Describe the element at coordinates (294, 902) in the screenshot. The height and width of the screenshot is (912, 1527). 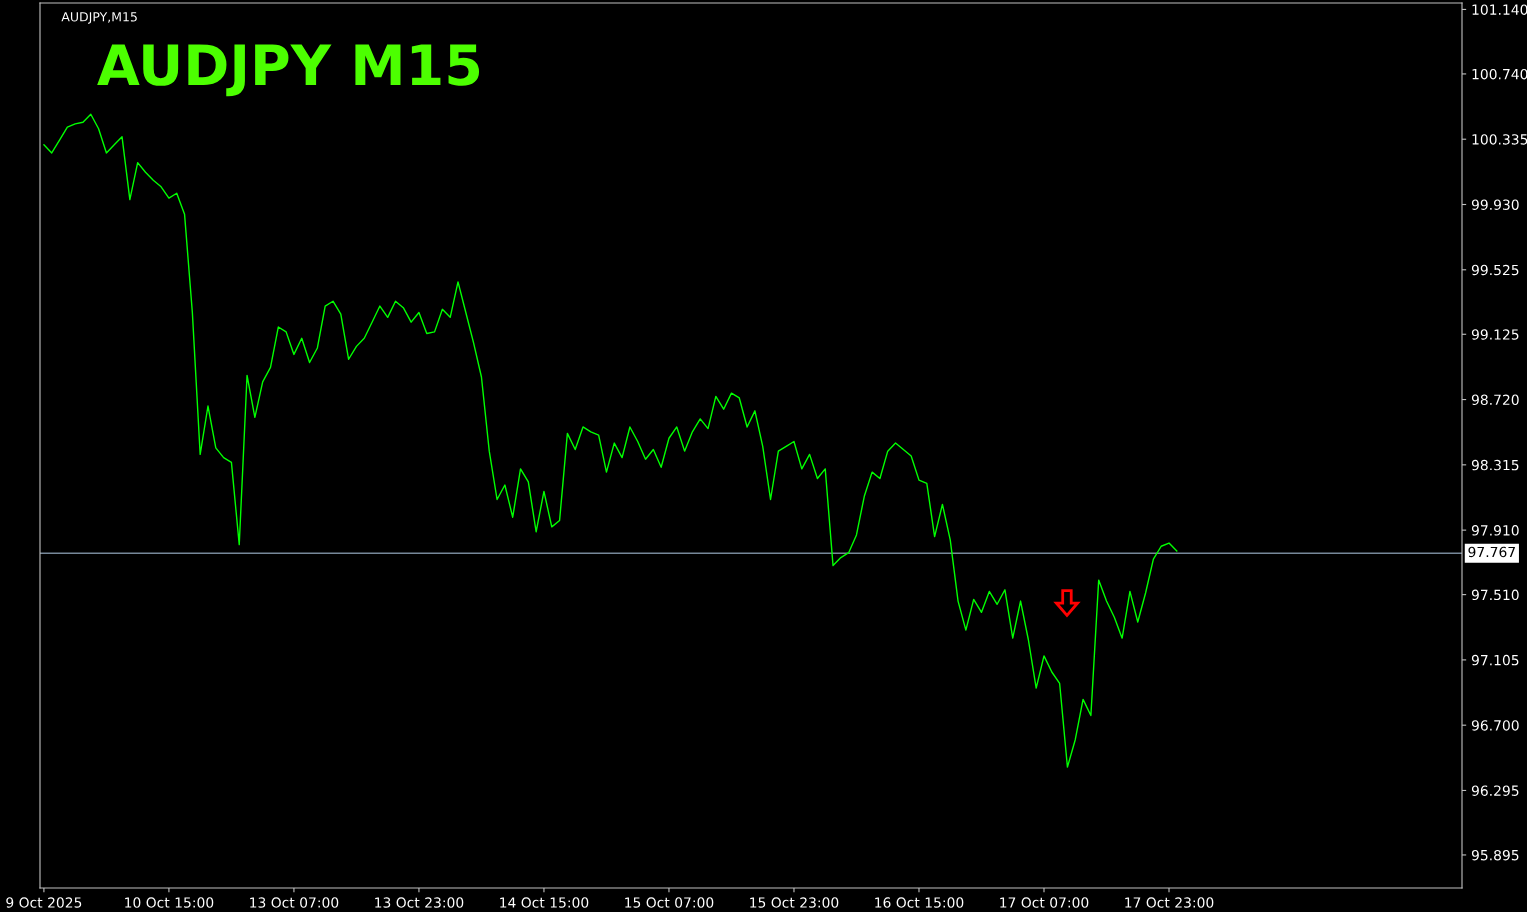
I see `x-tick-label: 13 Oct 07:00` at that location.